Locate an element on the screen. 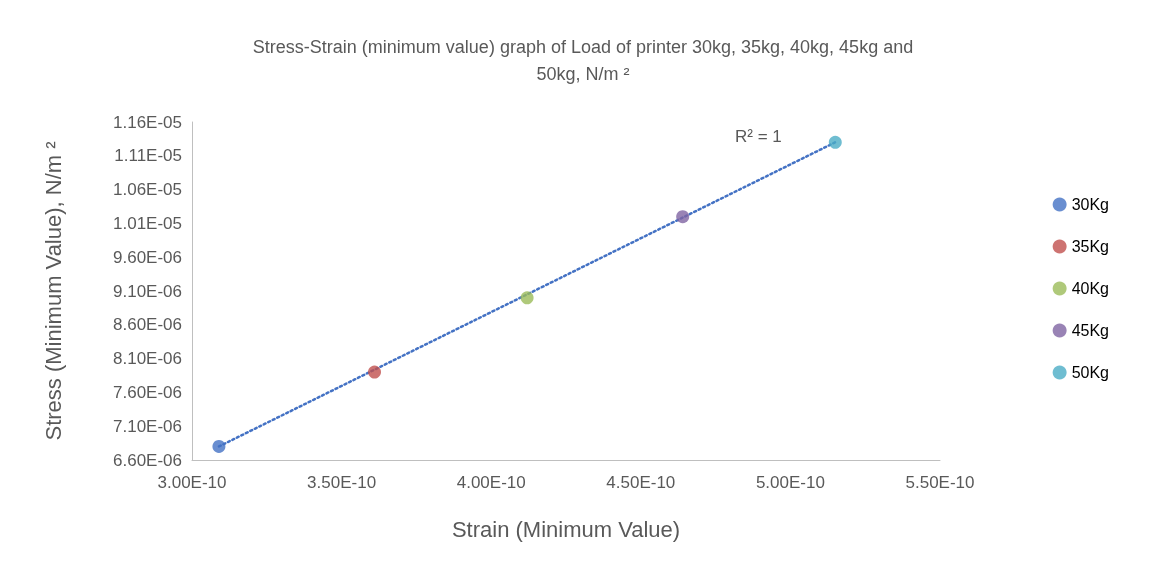  x-tick-label: 3.00E-10 is located at coordinates (192, 482).